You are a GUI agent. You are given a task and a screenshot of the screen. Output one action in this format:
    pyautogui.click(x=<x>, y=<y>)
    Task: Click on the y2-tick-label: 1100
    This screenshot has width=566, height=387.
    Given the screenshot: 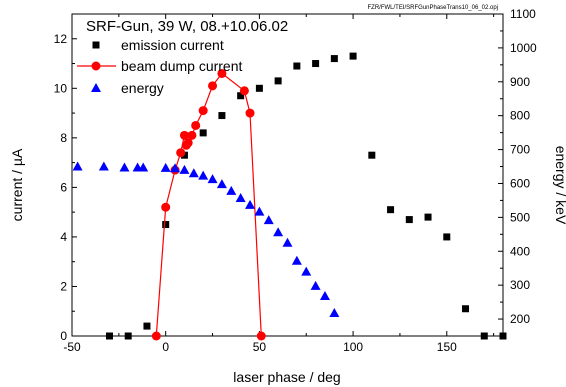 What is the action you would take?
    pyautogui.click(x=523, y=14)
    